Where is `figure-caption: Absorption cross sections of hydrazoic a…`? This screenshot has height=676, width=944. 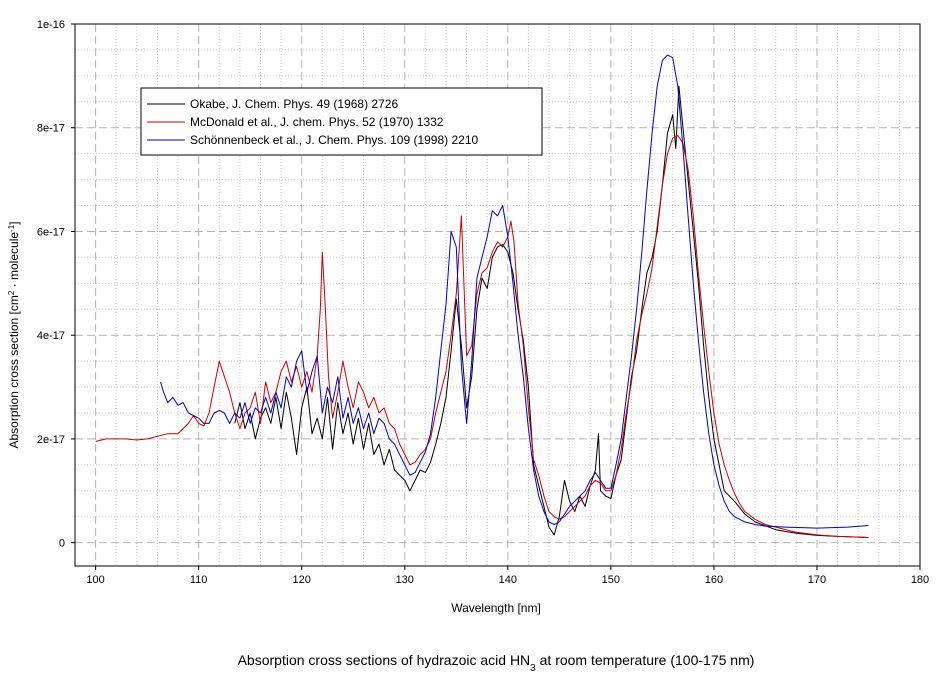 figure-caption: Absorption cross sections of hydrazoic a… is located at coordinates (496, 663).